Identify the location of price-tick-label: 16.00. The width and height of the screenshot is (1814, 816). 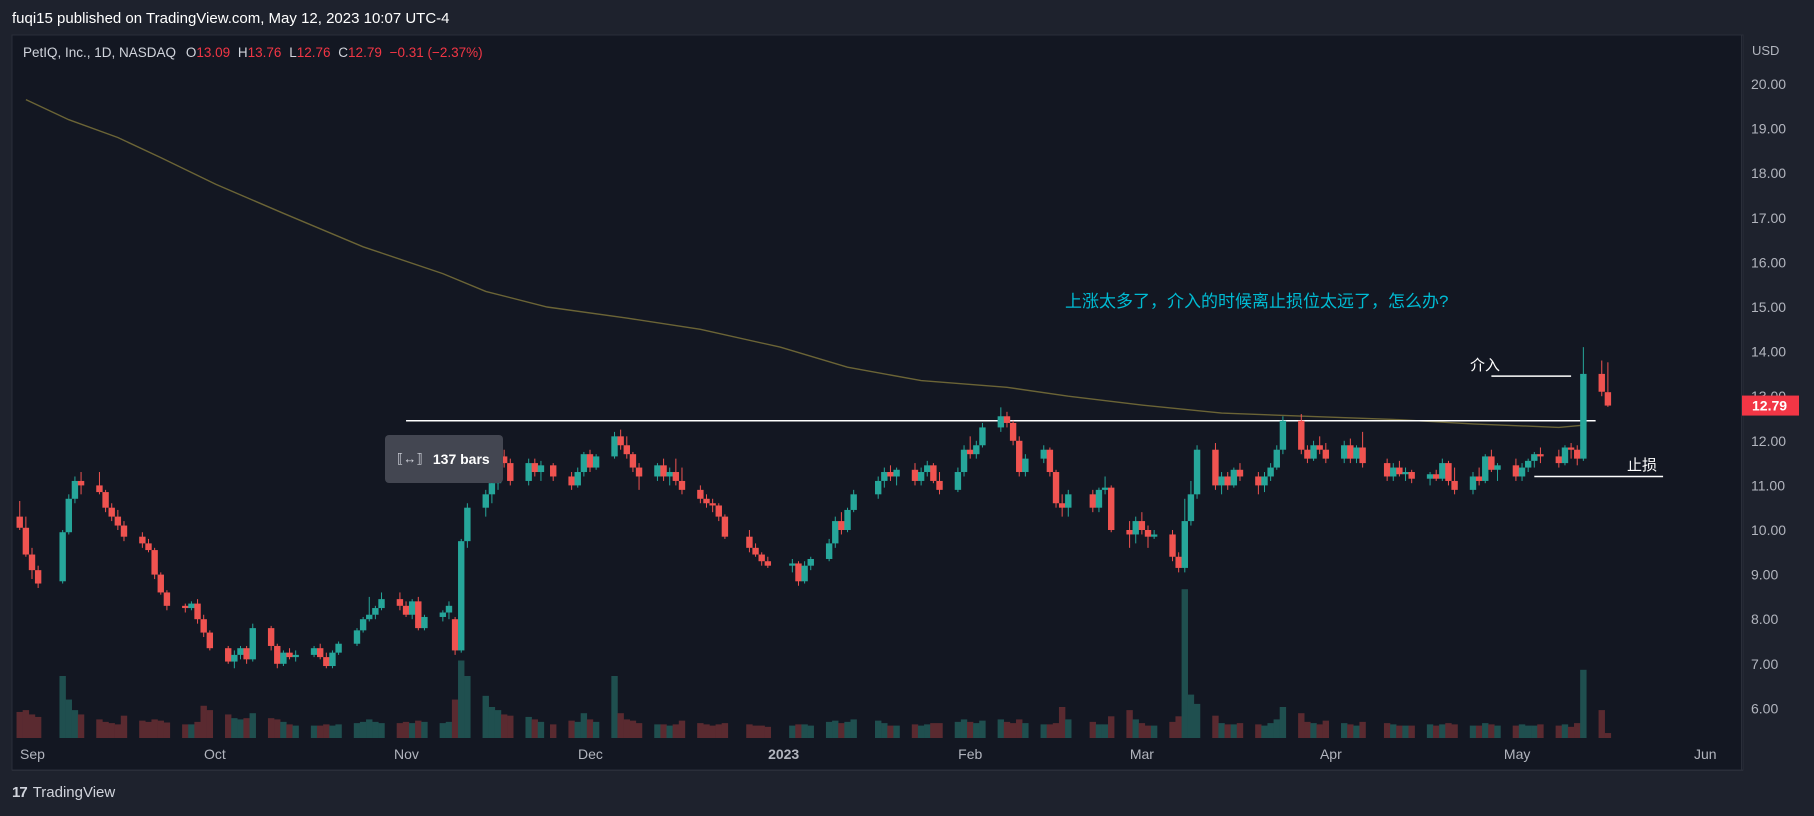
(1768, 262).